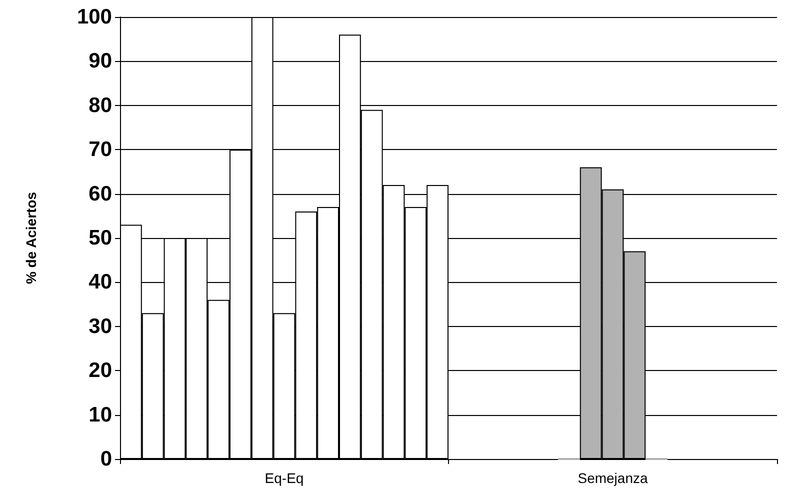  Describe the element at coordinates (100, 150) in the screenshot. I see `y-tick-label: 70` at that location.